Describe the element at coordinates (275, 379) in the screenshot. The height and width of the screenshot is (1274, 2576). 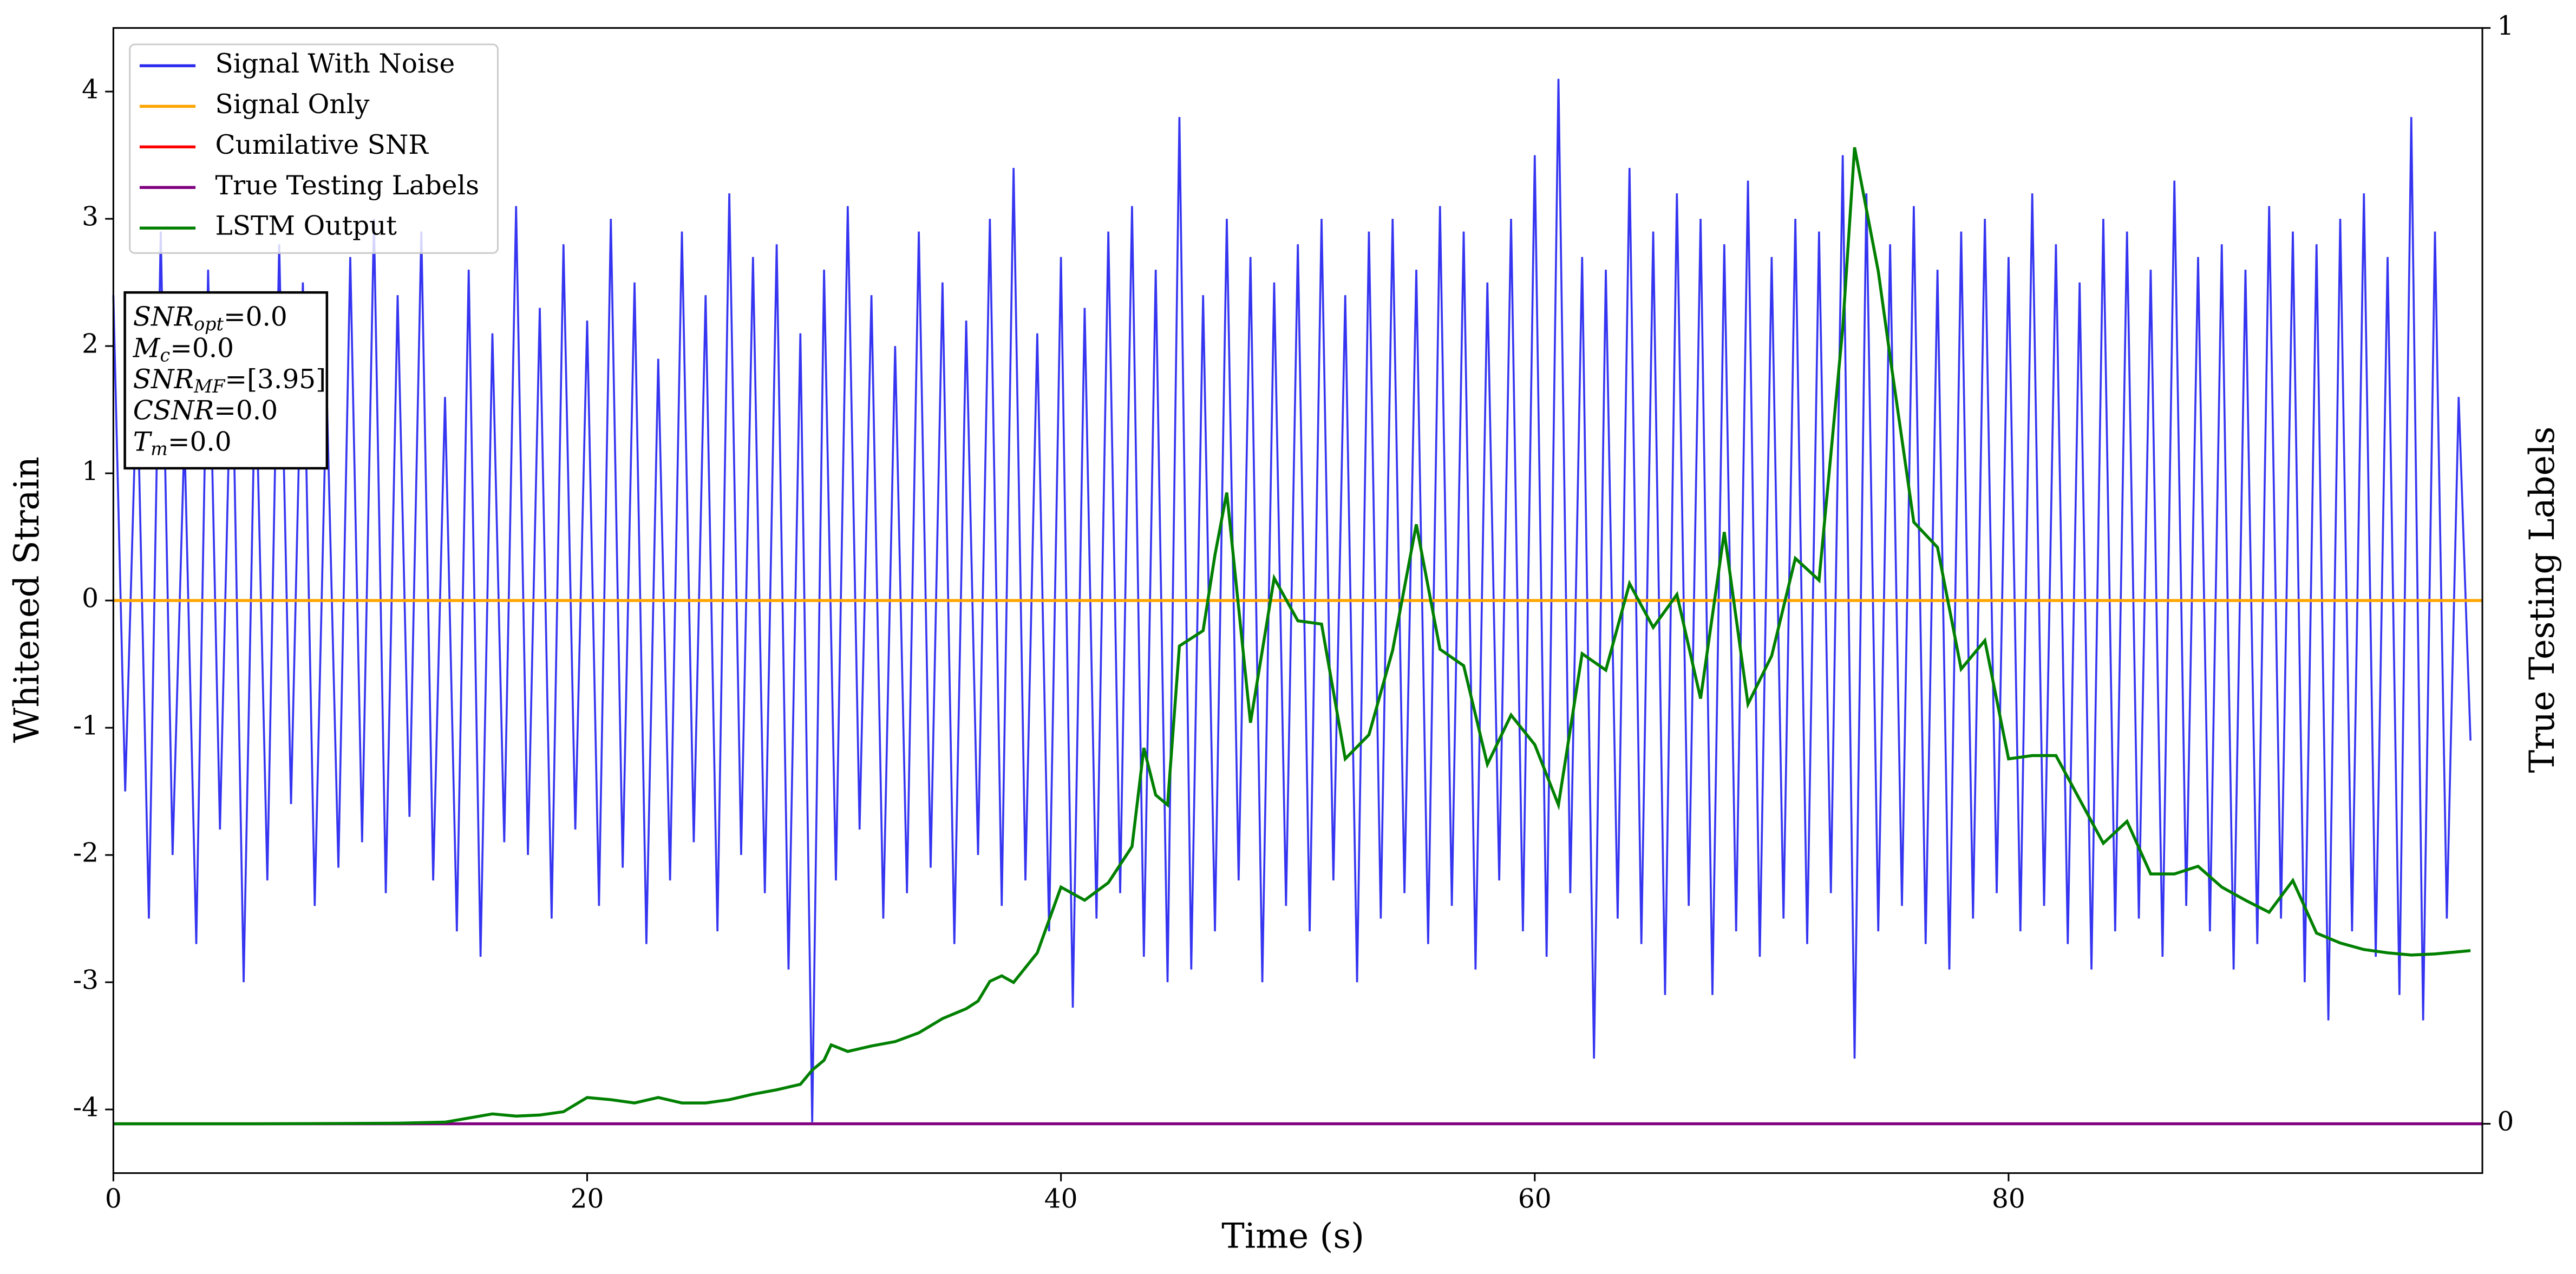
I see `annotation-rest: =[3.95]` at that location.